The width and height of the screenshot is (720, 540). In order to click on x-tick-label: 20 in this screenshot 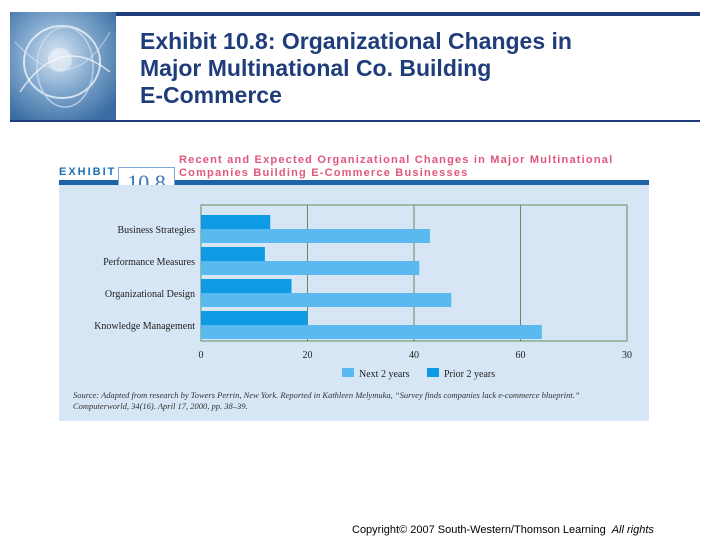, I will do `click(308, 355)`.